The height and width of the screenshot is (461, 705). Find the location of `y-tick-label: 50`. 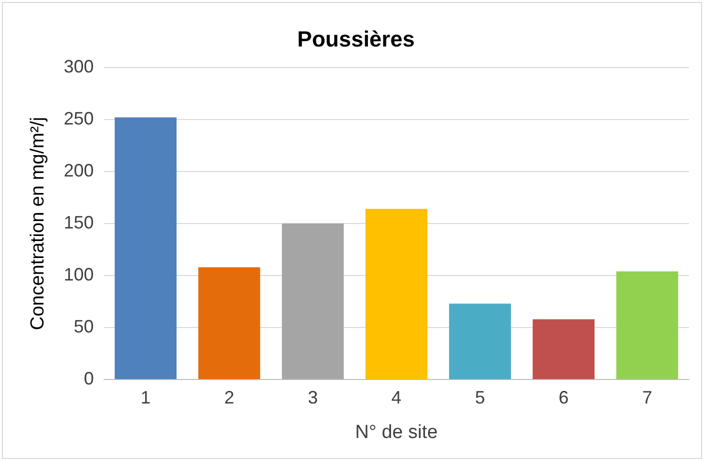

y-tick-label: 50 is located at coordinates (84, 326).